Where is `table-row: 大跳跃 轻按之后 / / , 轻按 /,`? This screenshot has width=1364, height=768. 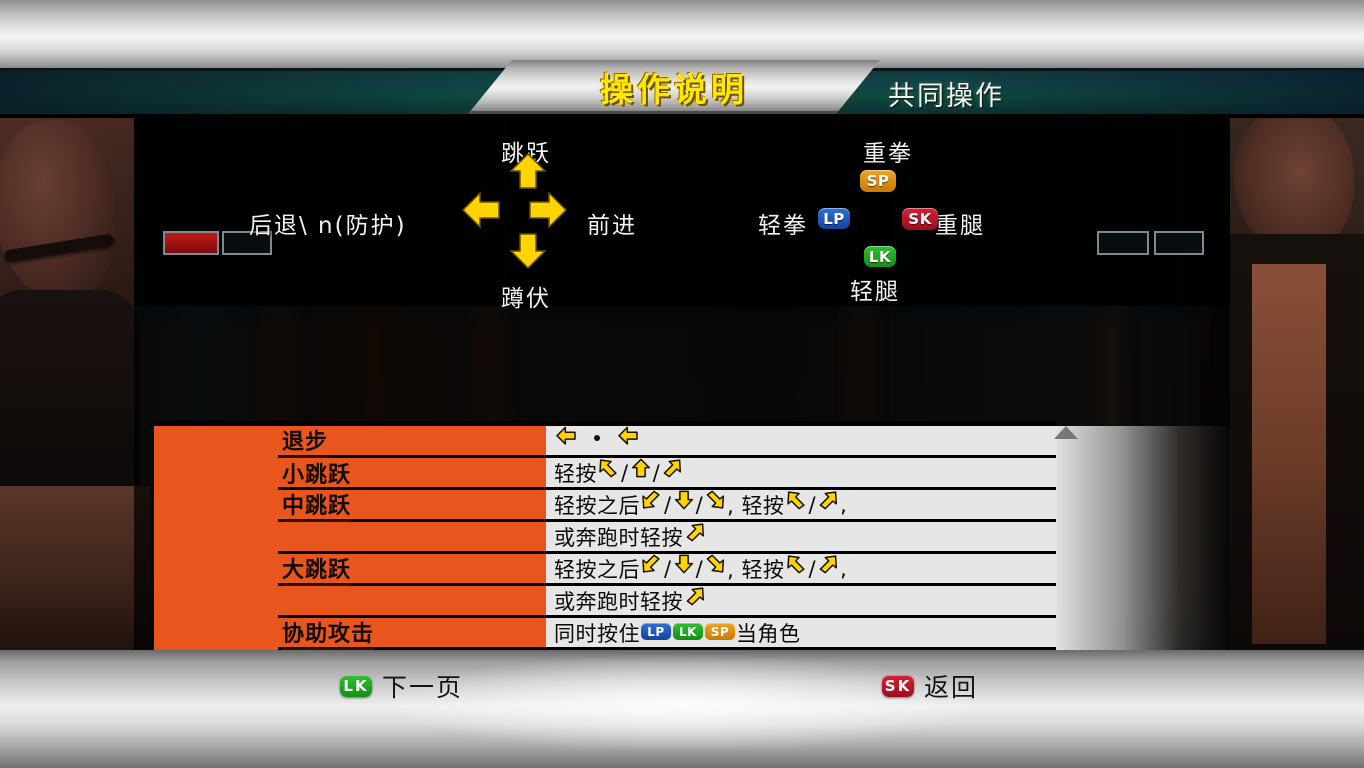 table-row: 大跳跃 轻按之后 / / , 轻按 /, is located at coordinates (667, 570).